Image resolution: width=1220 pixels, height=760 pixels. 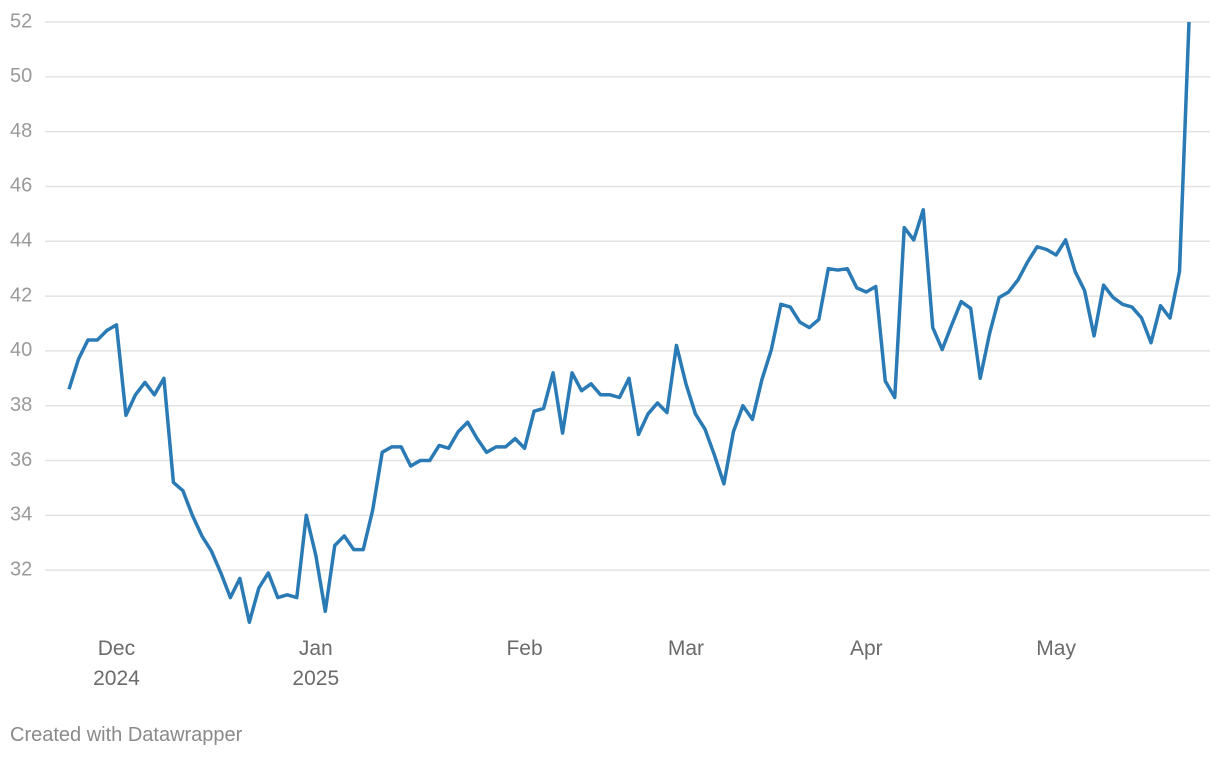 What do you see at coordinates (866, 648) in the screenshot?
I see `x-tick-label: Apr` at bounding box center [866, 648].